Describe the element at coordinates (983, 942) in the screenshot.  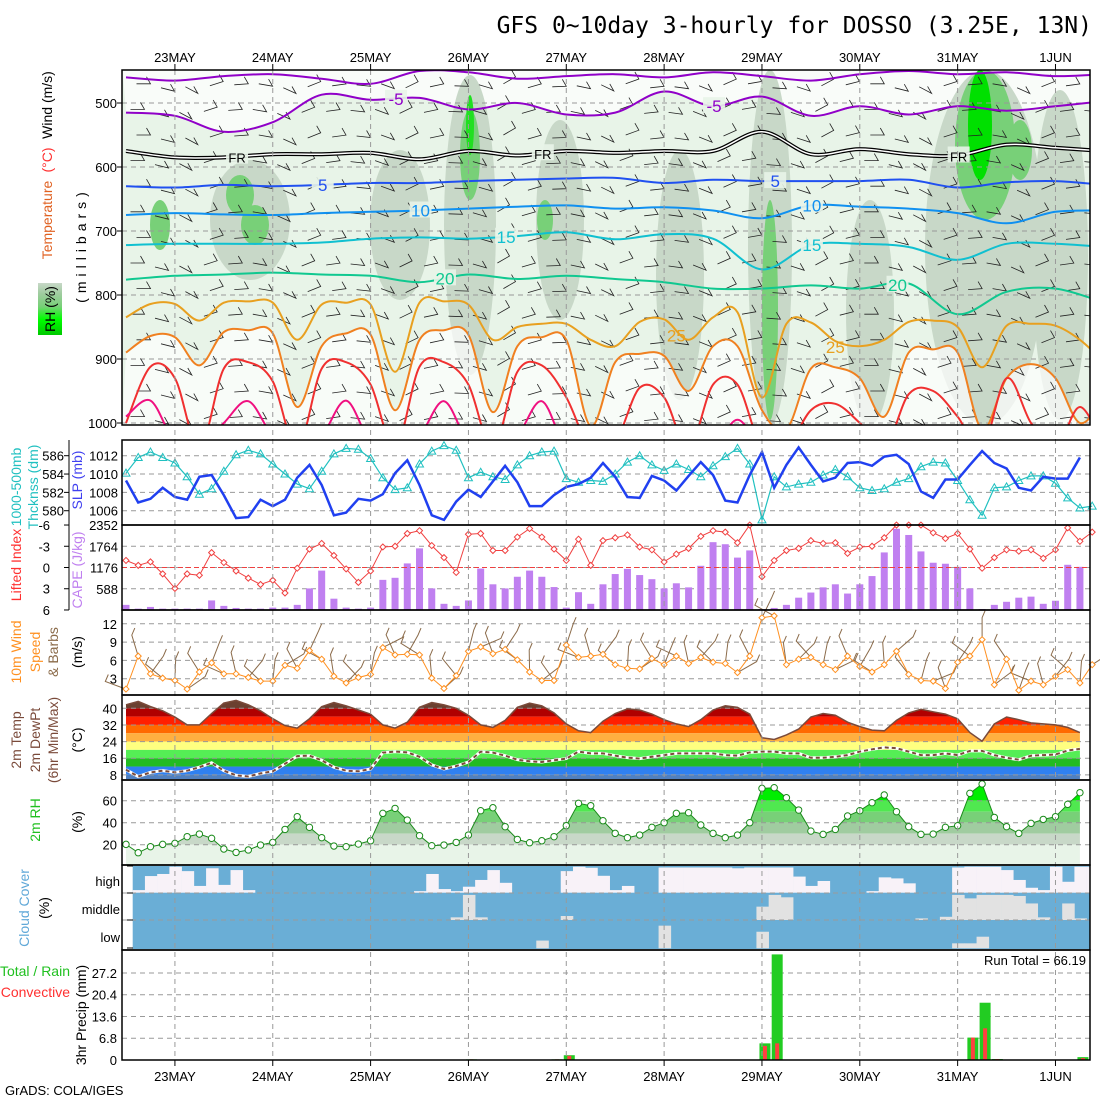
I see `cloud-bar-low` at that location.